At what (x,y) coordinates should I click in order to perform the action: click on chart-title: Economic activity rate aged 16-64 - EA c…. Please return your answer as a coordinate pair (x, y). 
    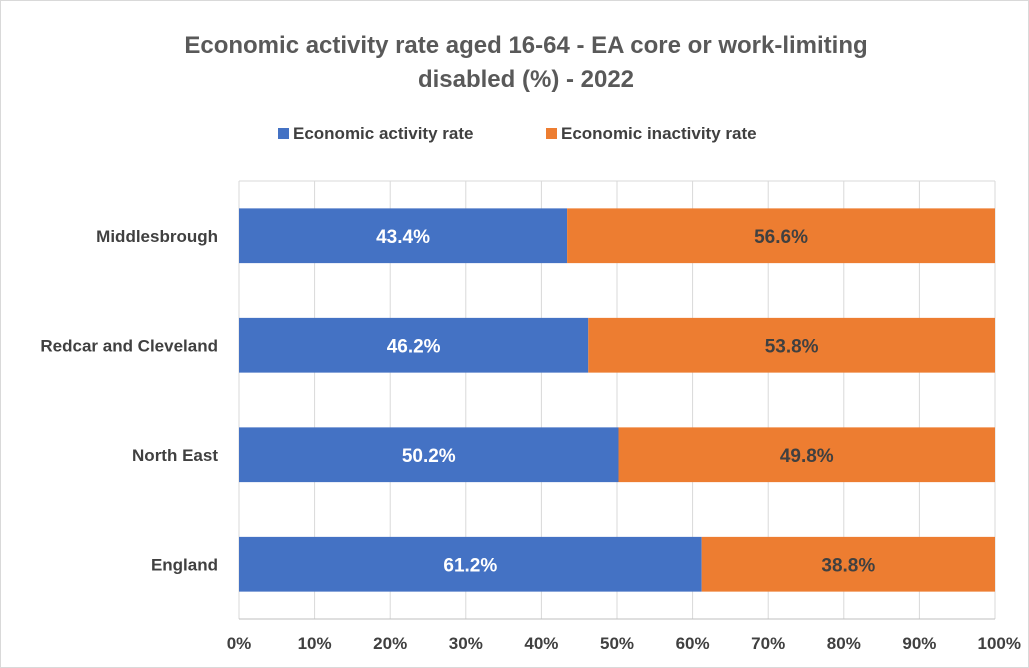
    Looking at the image, I should click on (525, 62).